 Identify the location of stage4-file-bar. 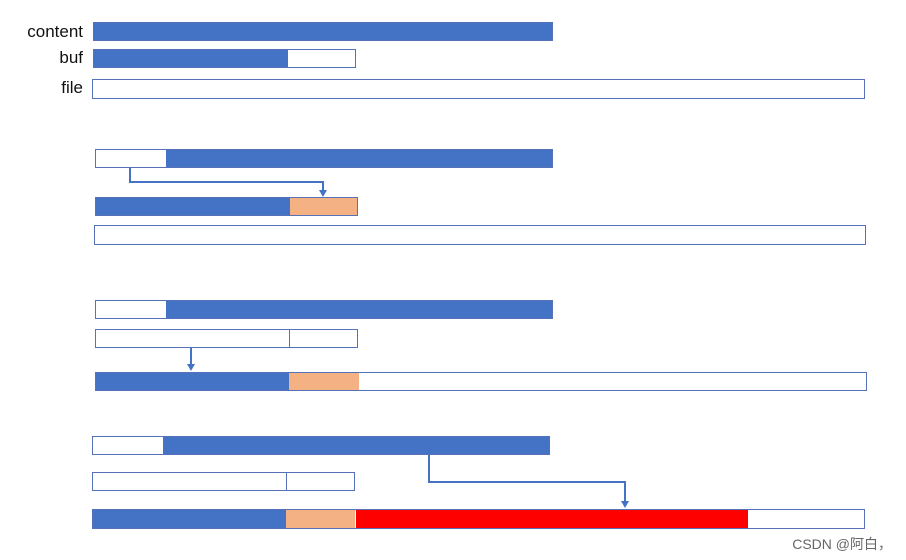
(478, 519).